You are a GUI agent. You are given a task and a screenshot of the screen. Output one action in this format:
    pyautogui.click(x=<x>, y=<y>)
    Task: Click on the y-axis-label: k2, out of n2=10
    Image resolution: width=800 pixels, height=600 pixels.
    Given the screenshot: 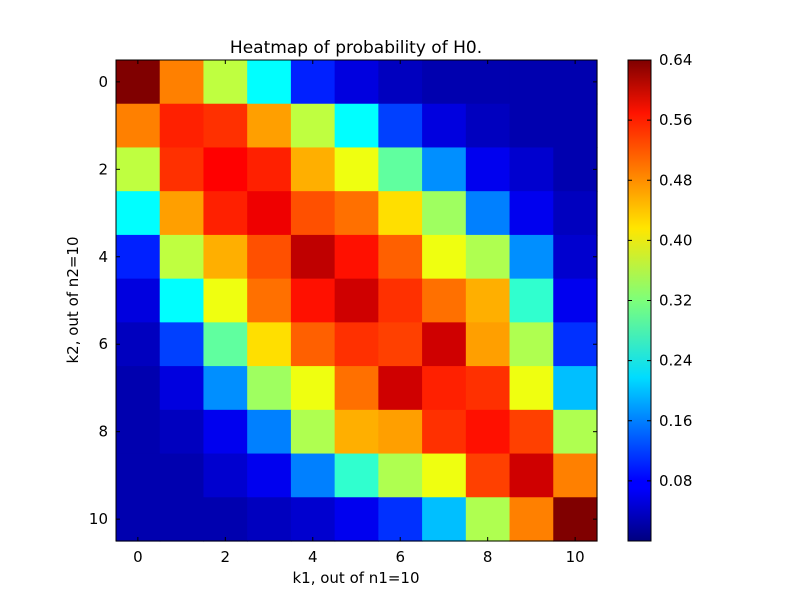 What is the action you would take?
    pyautogui.click(x=73, y=299)
    